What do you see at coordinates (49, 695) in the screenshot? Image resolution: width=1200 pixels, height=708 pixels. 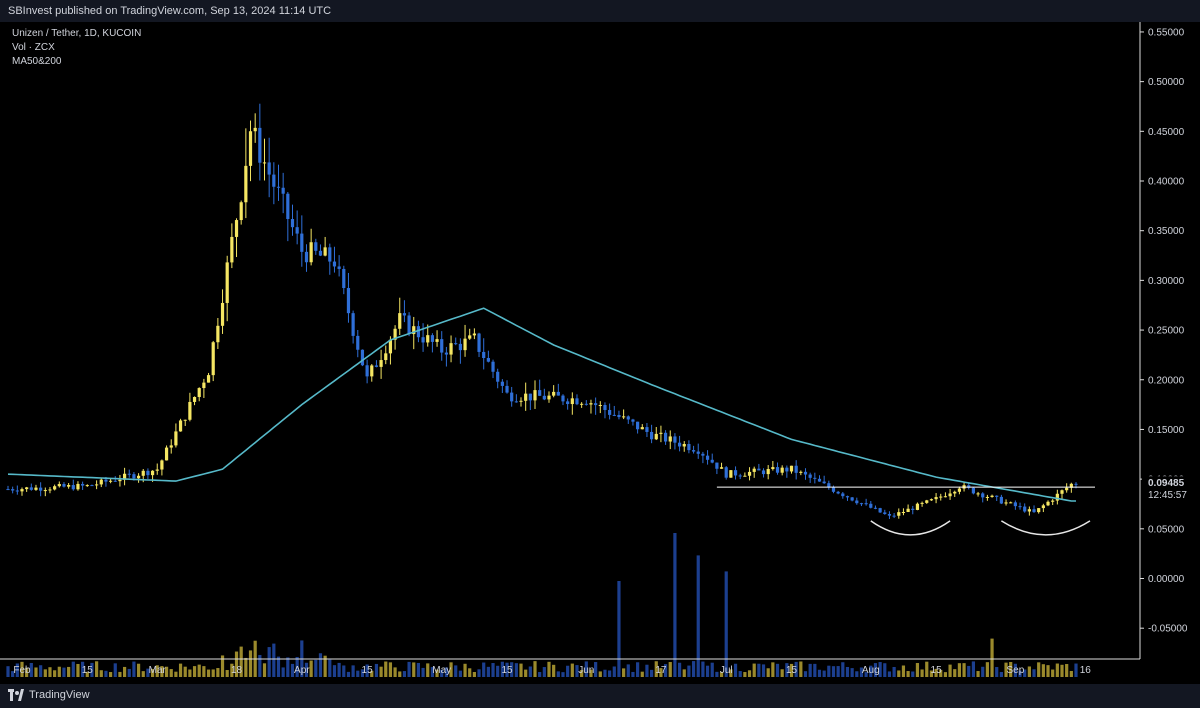 I see `tradingview-logo: TradingView` at bounding box center [49, 695].